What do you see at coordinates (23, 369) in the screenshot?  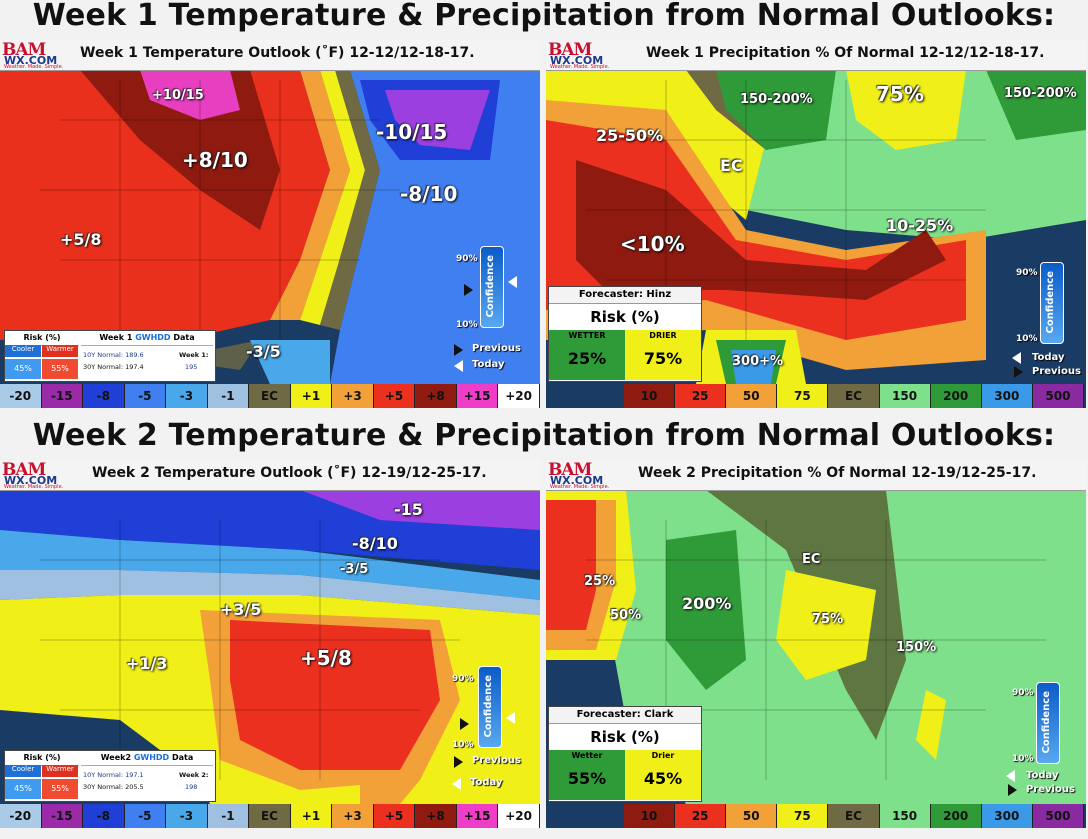 I see `cooler-value: 45%` at bounding box center [23, 369].